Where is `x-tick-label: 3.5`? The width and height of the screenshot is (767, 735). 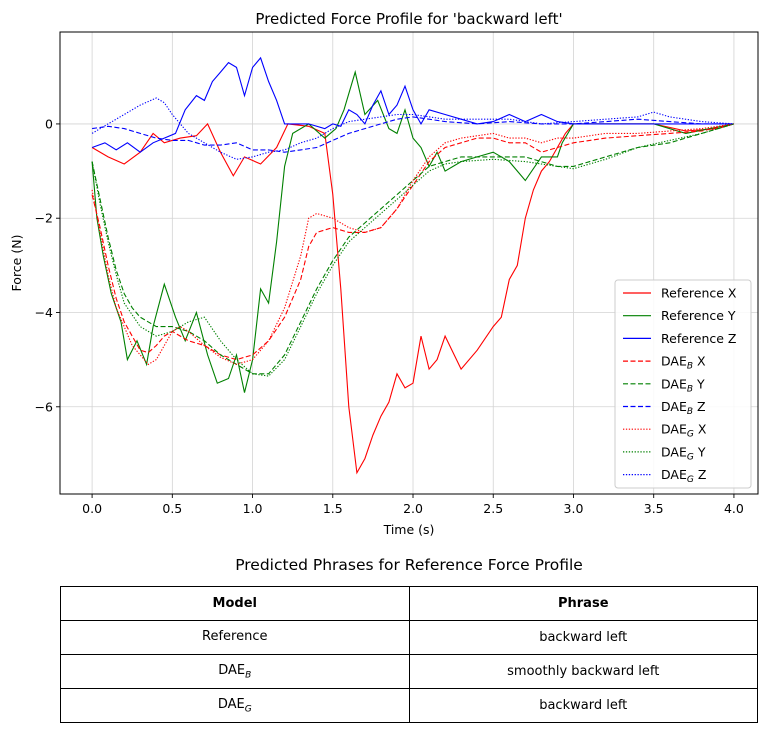
x-tick-label: 3.5 is located at coordinates (654, 508).